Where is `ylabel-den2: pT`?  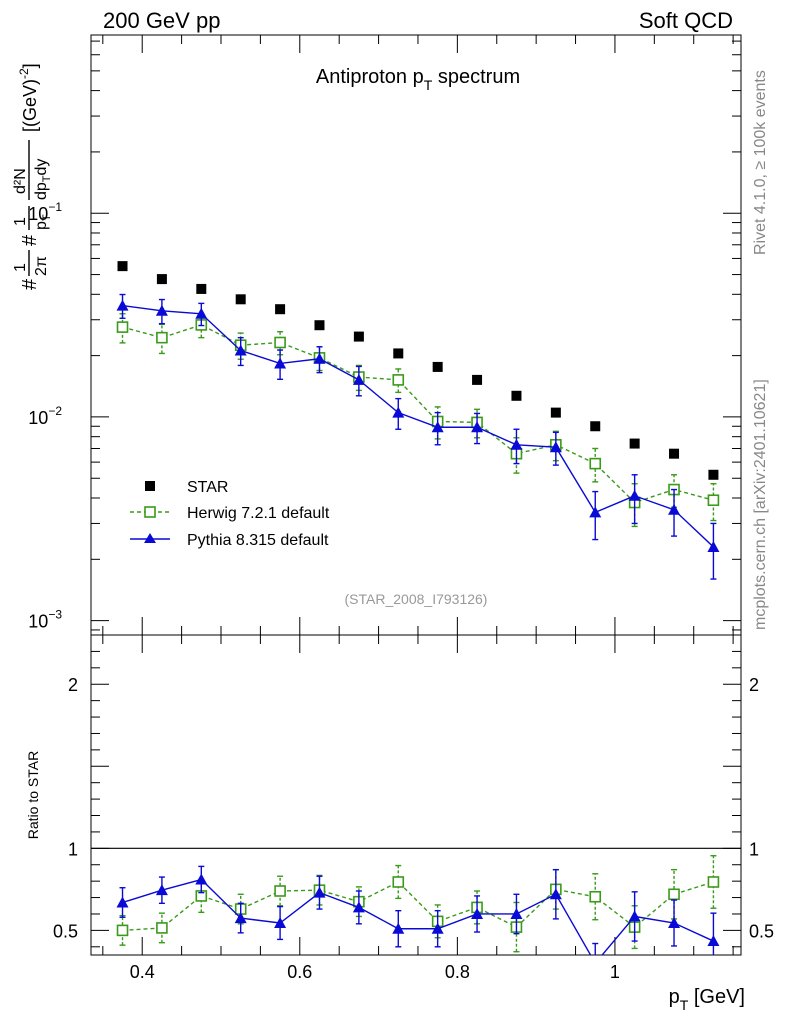
ylabel-den2: pT is located at coordinates (43, 222).